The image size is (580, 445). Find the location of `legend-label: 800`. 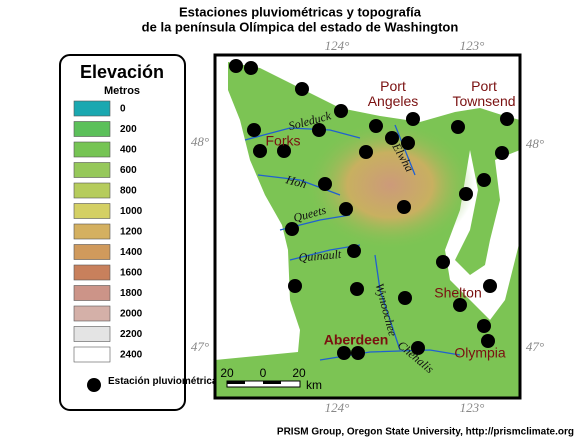

legend-label: 800 is located at coordinates (128, 191).